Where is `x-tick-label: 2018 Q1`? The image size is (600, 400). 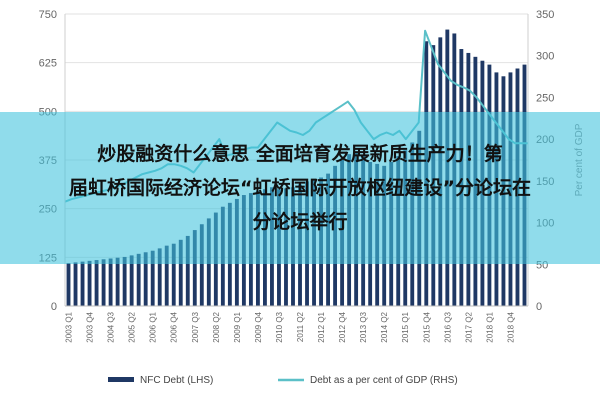
x-tick-label: 2018 Q1 is located at coordinates (489, 326).